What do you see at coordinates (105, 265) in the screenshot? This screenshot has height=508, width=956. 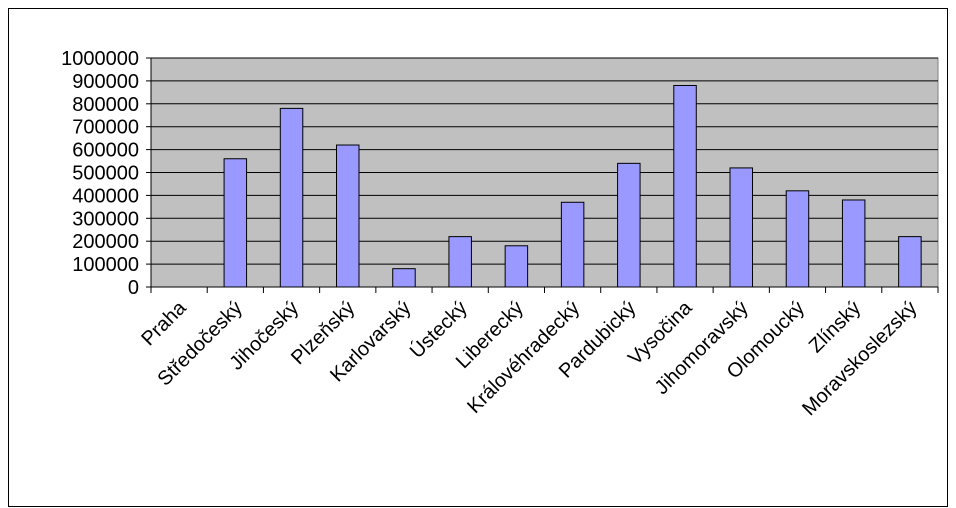 I see `y-tick-label: 100000` at bounding box center [105, 265].